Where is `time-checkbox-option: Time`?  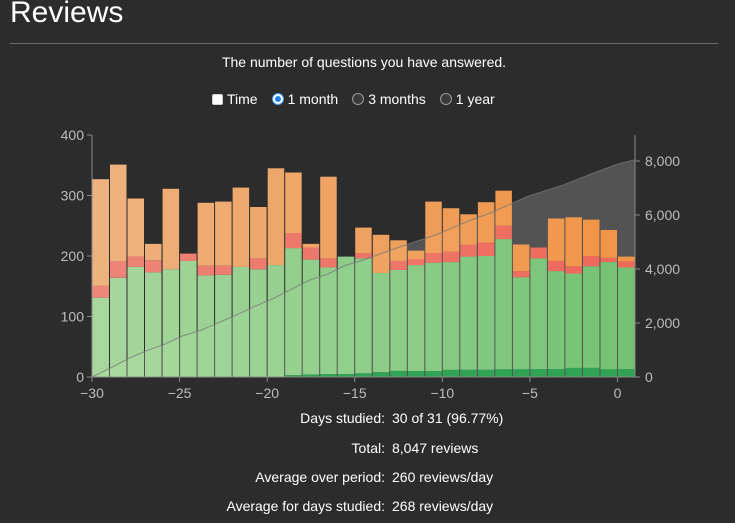 time-checkbox-option: Time is located at coordinates (235, 99).